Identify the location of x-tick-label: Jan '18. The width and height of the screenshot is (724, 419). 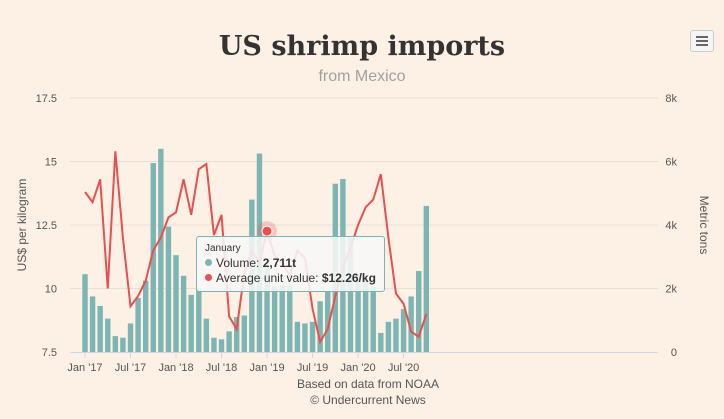
(175, 368).